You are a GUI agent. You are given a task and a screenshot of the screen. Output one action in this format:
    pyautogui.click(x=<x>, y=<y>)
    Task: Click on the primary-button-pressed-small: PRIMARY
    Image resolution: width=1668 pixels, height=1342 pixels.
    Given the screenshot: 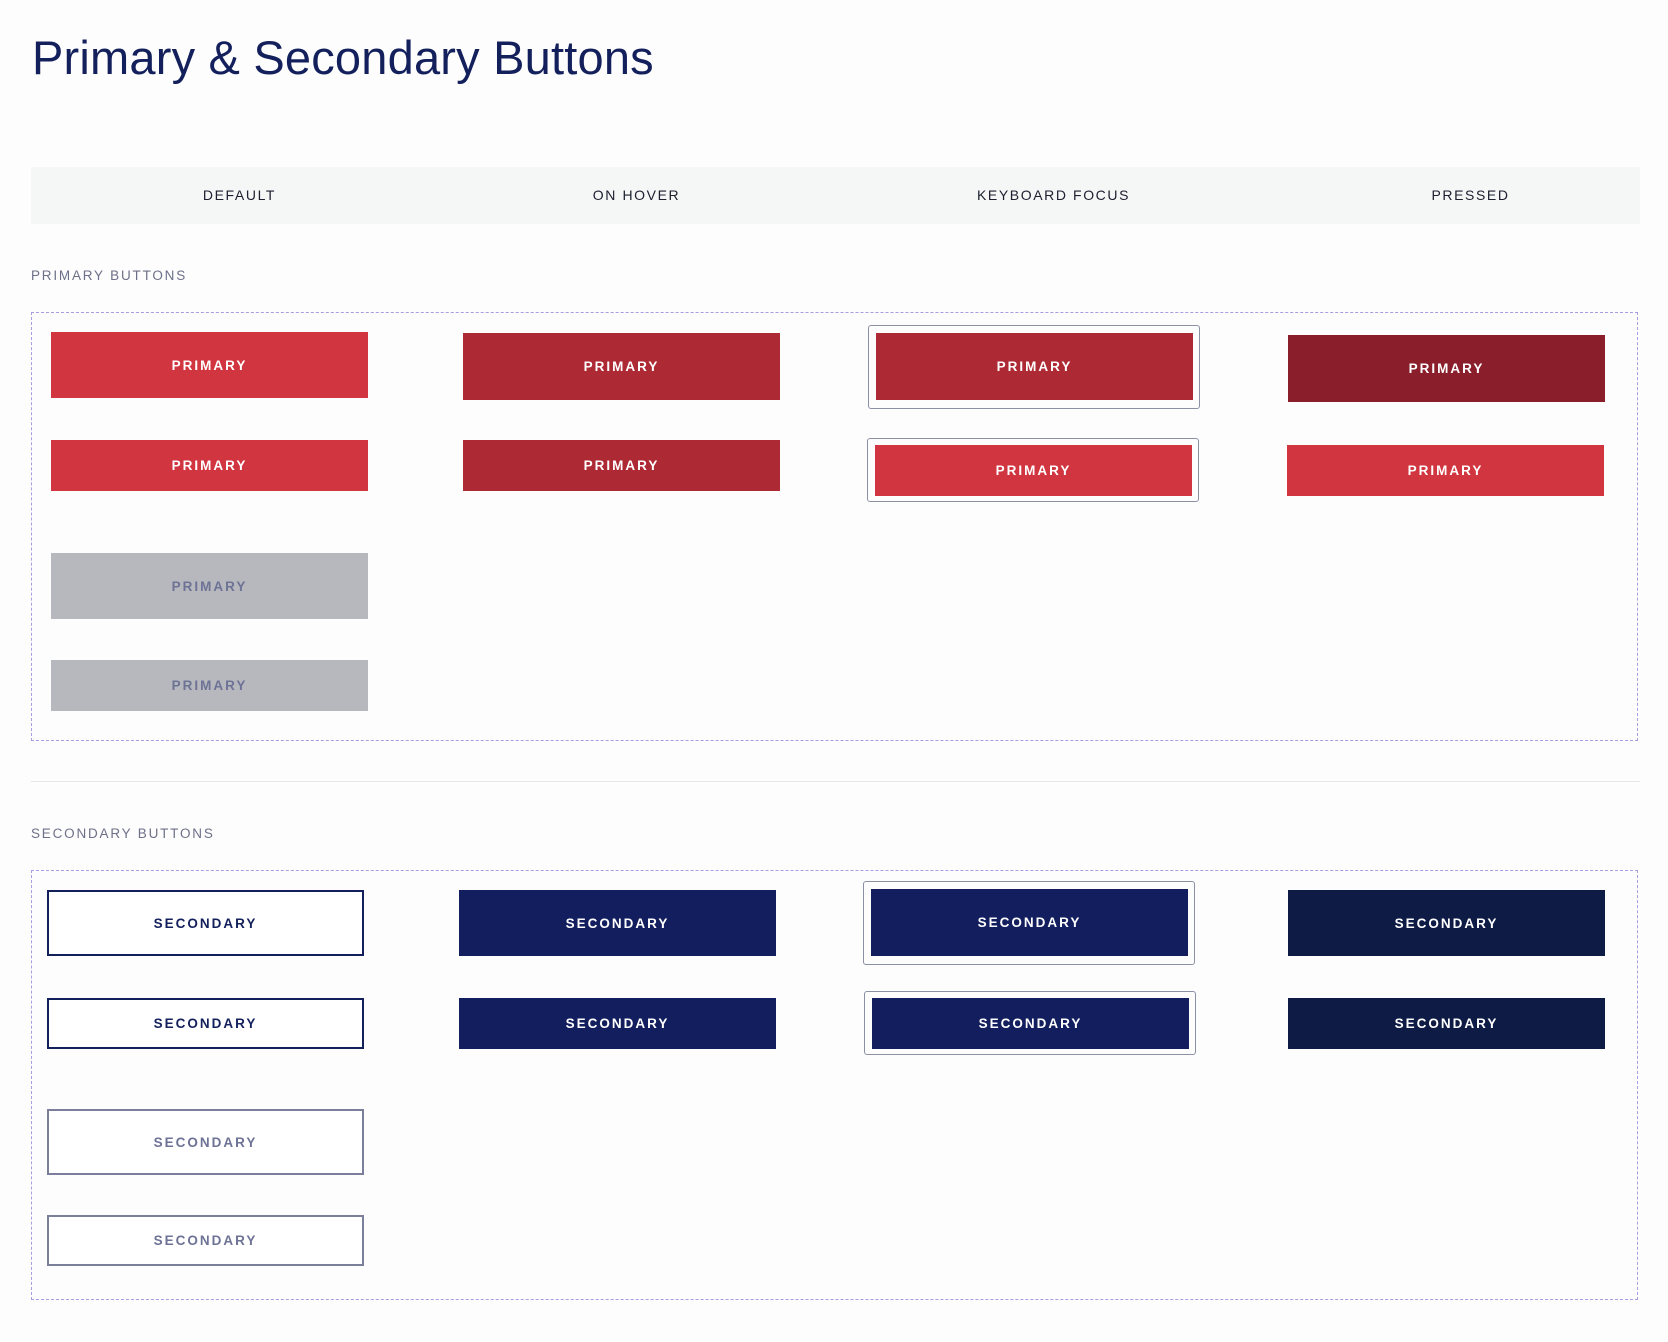 What is the action you would take?
    pyautogui.click(x=1445, y=470)
    